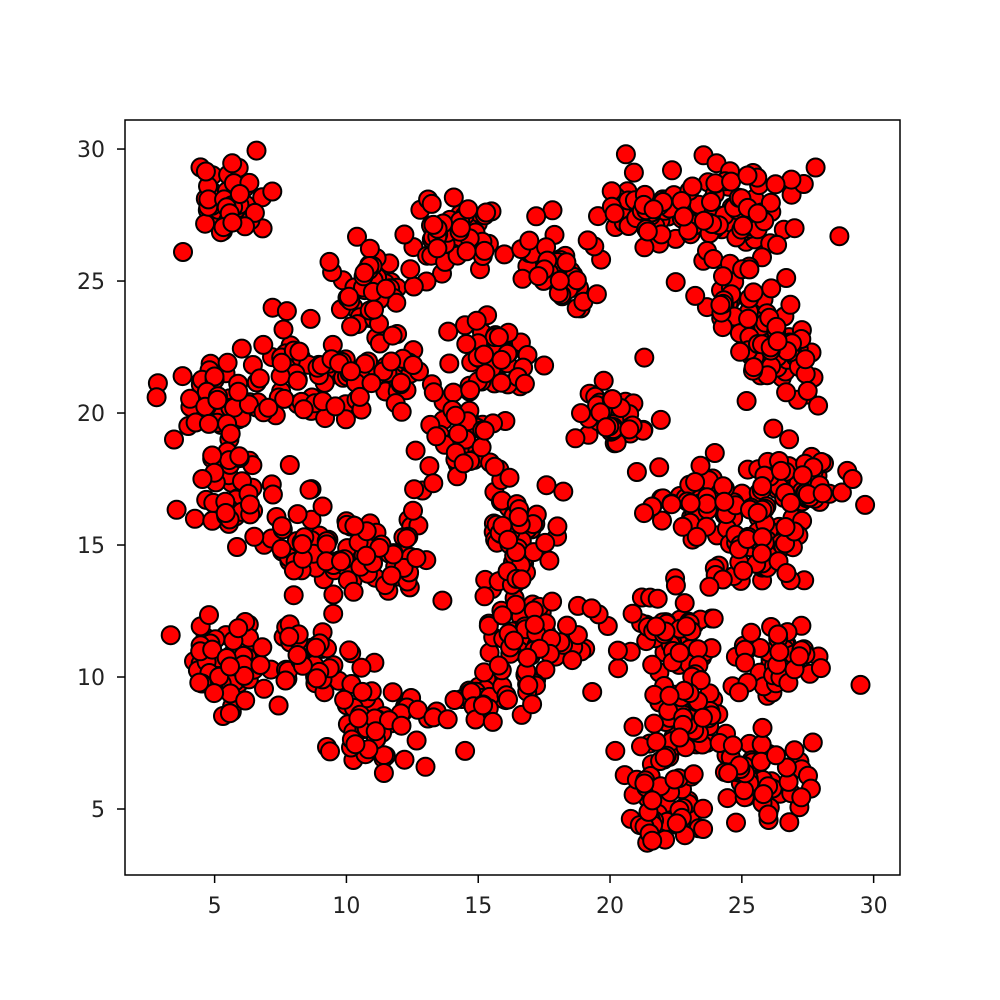 This screenshot has height=1000, width=1000. Describe the element at coordinates (346, 906) in the screenshot. I see `x-tick-label: 10` at that location.